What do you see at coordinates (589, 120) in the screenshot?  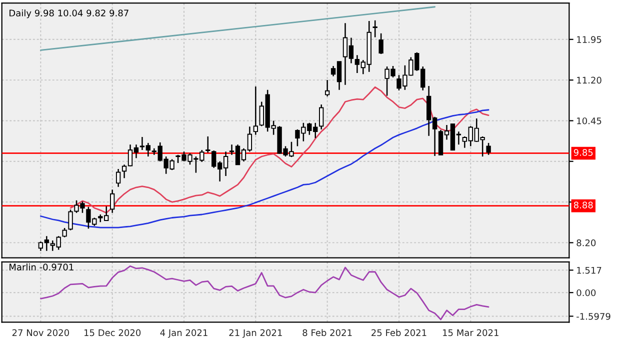 I see `y-tick-label: 10.45` at bounding box center [589, 120].